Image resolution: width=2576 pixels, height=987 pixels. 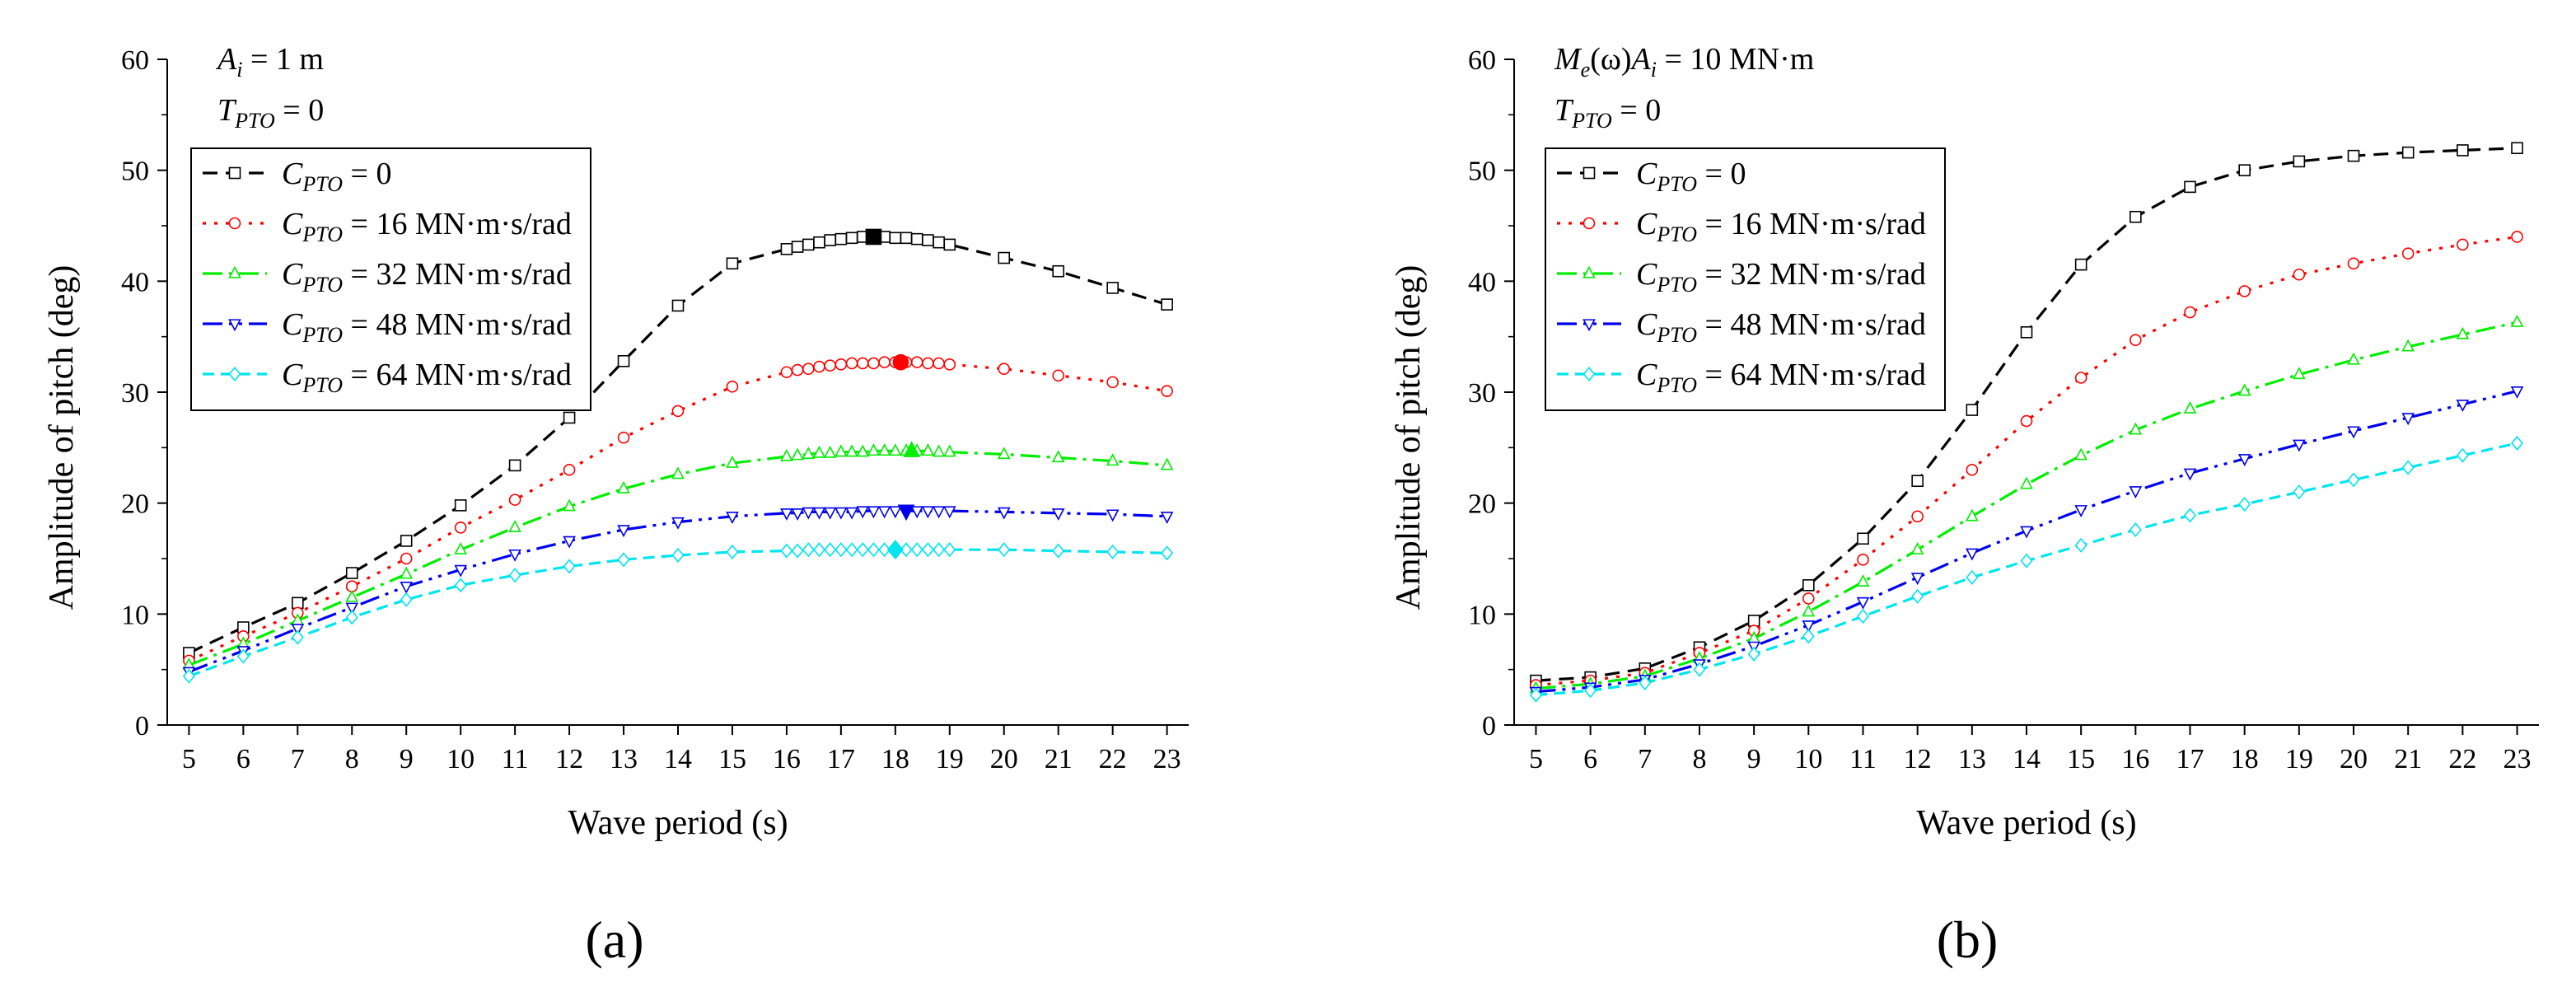 I want to click on panel-b-y-axis-label: Amplitude of pitch (deg), so click(x=1409, y=438).